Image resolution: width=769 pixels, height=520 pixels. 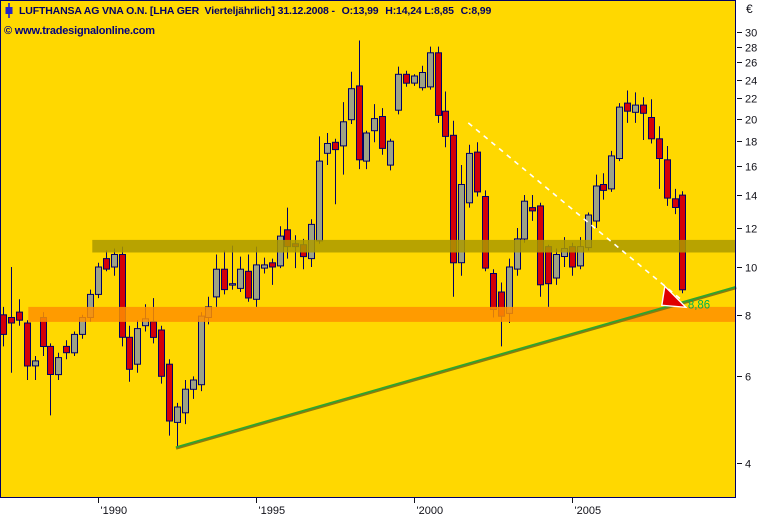 I want to click on high-low-values: H:14,24 L:8,85, so click(x=419, y=10).